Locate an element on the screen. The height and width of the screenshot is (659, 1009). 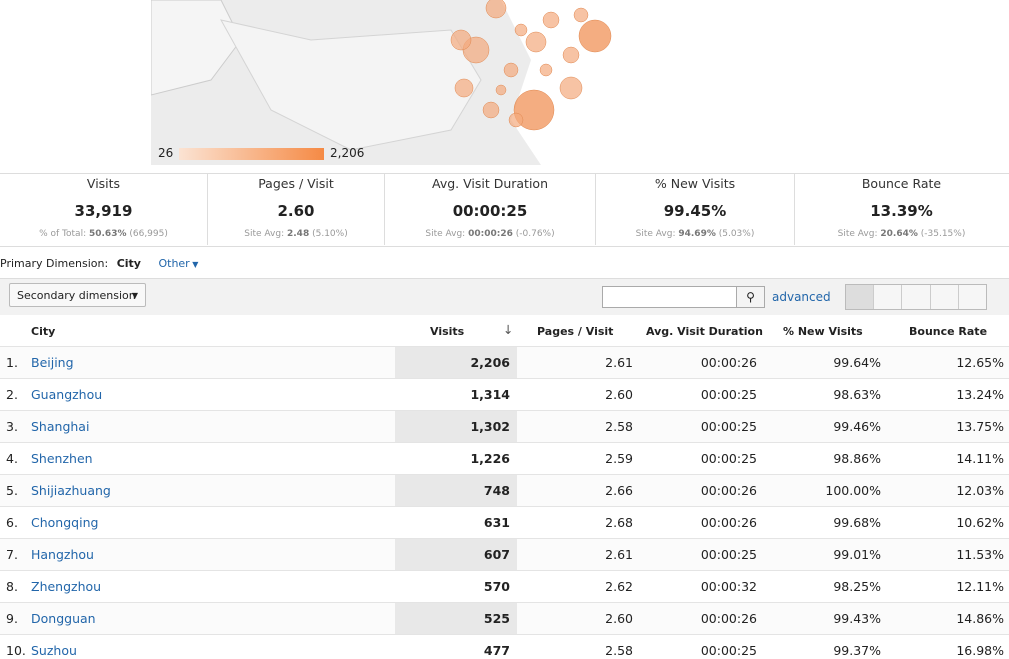
metric-cell: 2.59 is located at coordinates (619, 458).